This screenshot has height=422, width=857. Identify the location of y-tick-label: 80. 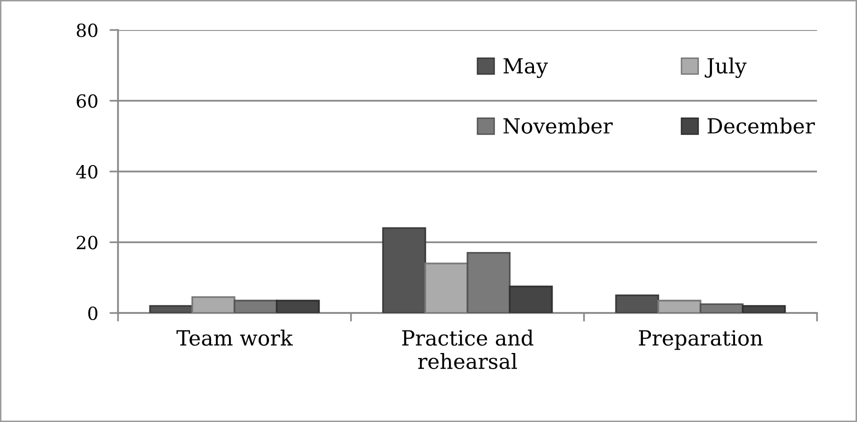
(87, 30).